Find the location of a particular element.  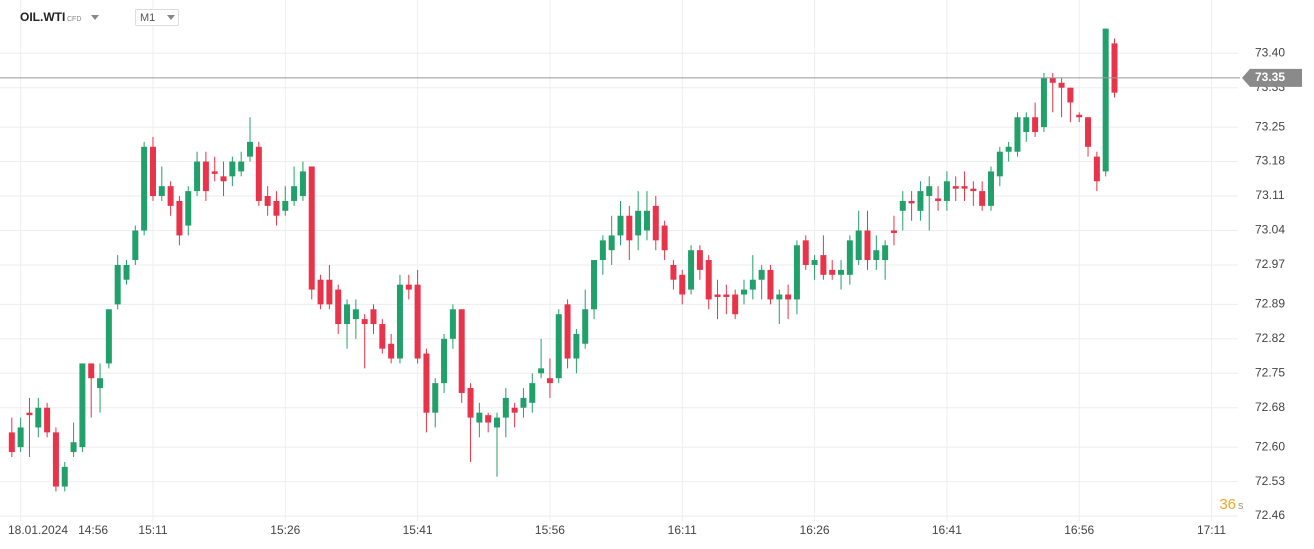

y-tick-label: 72.89 is located at coordinates (1270, 304).